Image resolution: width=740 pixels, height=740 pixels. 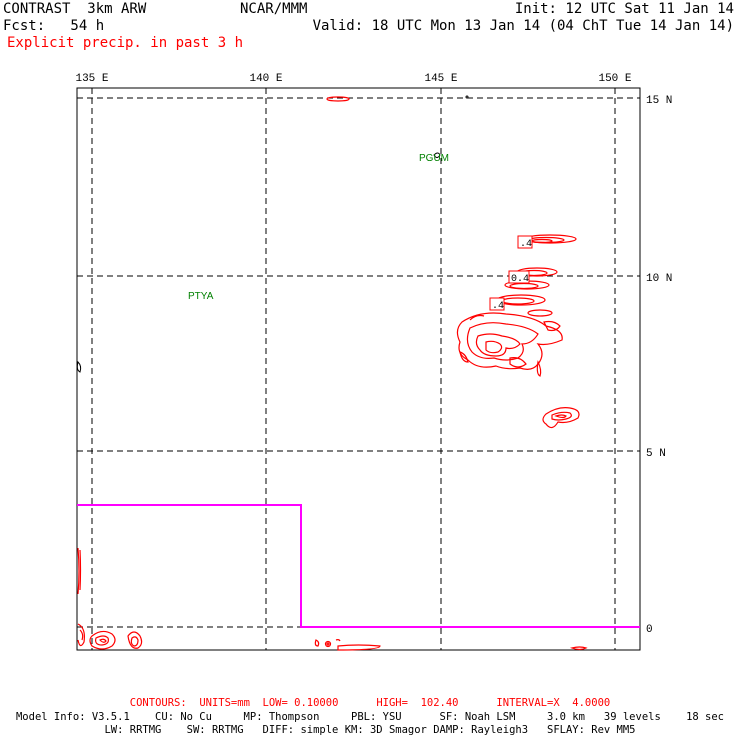 What do you see at coordinates (91, 79) in the screenshot?
I see `lon-label-135: 135 E` at bounding box center [91, 79].